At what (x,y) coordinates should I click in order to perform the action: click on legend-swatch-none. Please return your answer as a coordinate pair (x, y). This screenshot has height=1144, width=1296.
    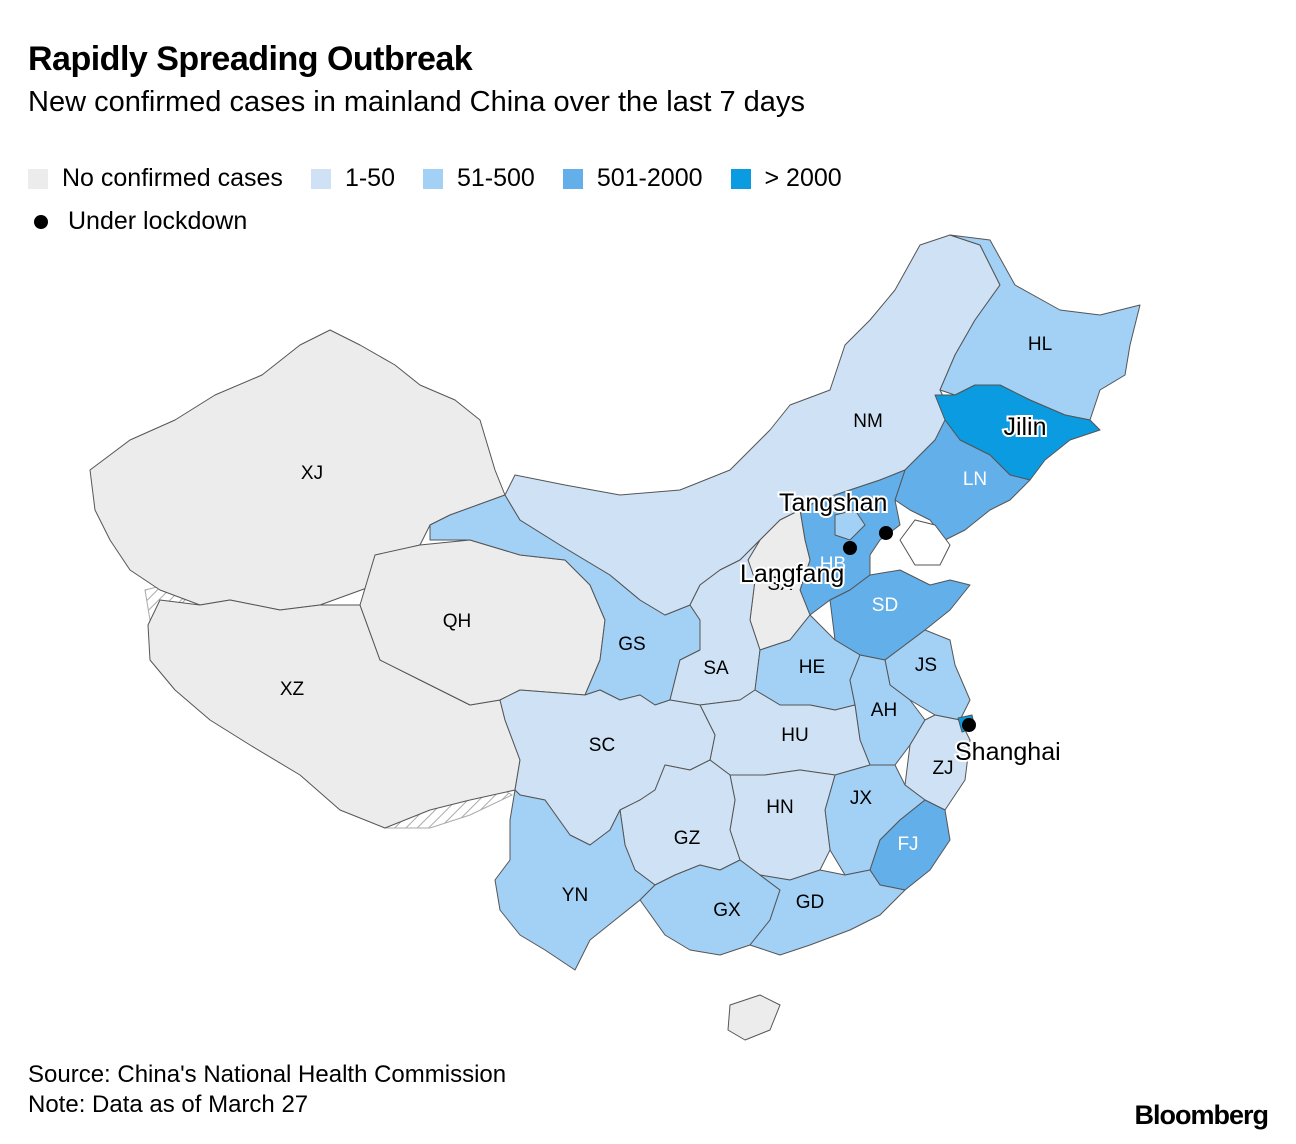
    Looking at the image, I should click on (38, 178).